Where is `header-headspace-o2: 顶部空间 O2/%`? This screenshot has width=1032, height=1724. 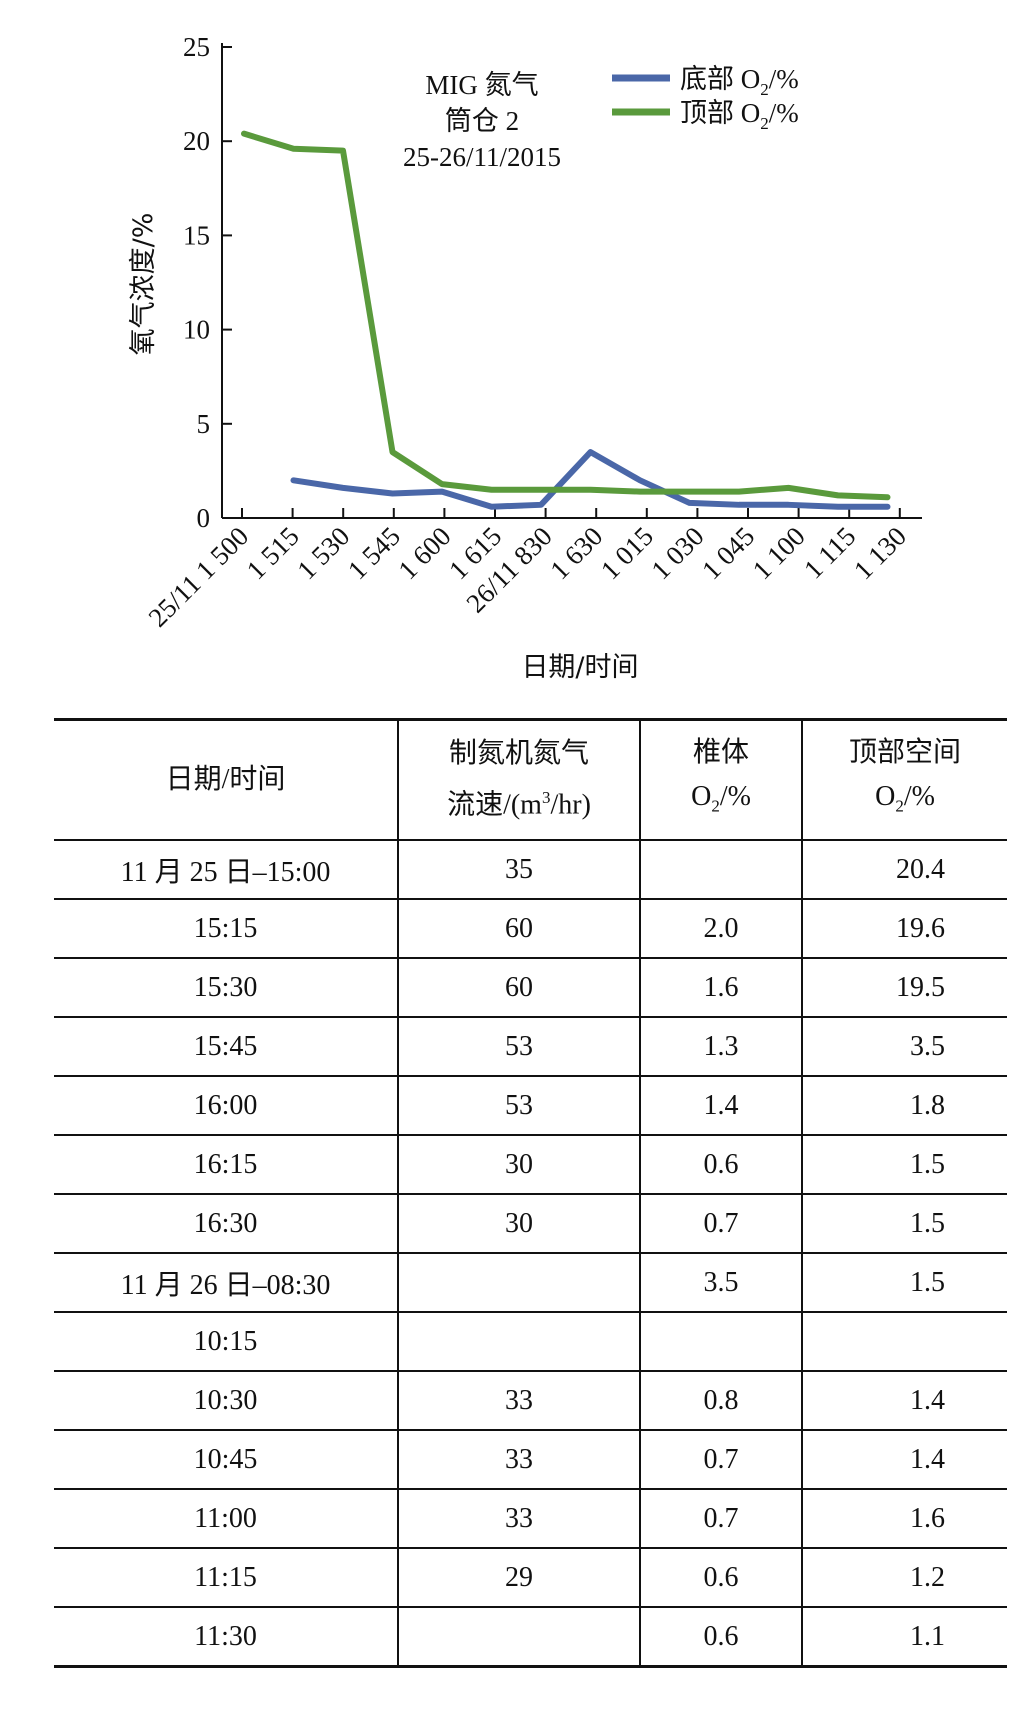 header-headspace-o2: 顶部空间 O2/% is located at coordinates (904, 780).